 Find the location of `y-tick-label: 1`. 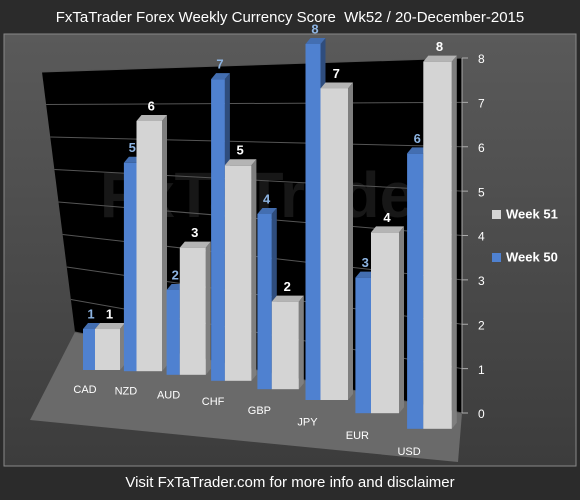

y-tick-label: 1 is located at coordinates (481, 370).